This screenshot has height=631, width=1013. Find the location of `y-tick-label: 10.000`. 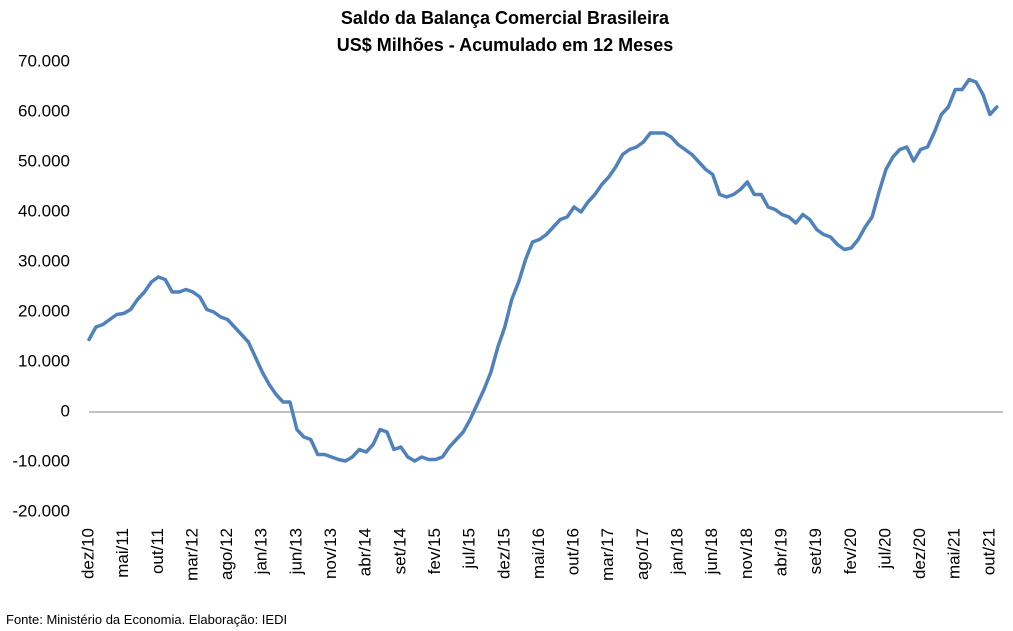

y-tick-label: 10.000 is located at coordinates (44, 360).